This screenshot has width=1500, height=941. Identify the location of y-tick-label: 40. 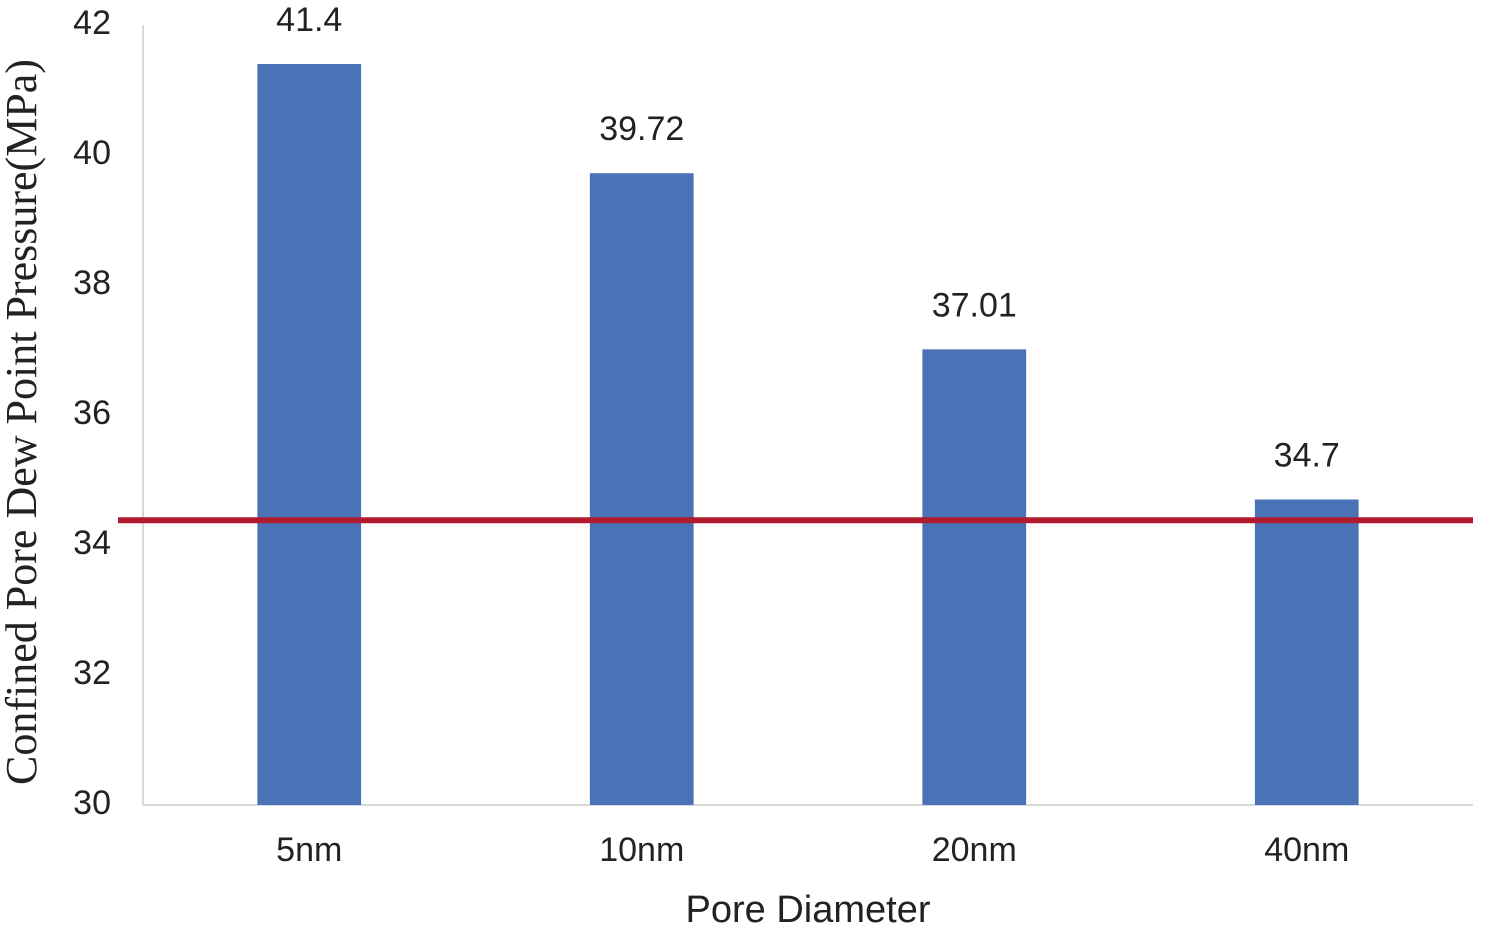
(92, 153).